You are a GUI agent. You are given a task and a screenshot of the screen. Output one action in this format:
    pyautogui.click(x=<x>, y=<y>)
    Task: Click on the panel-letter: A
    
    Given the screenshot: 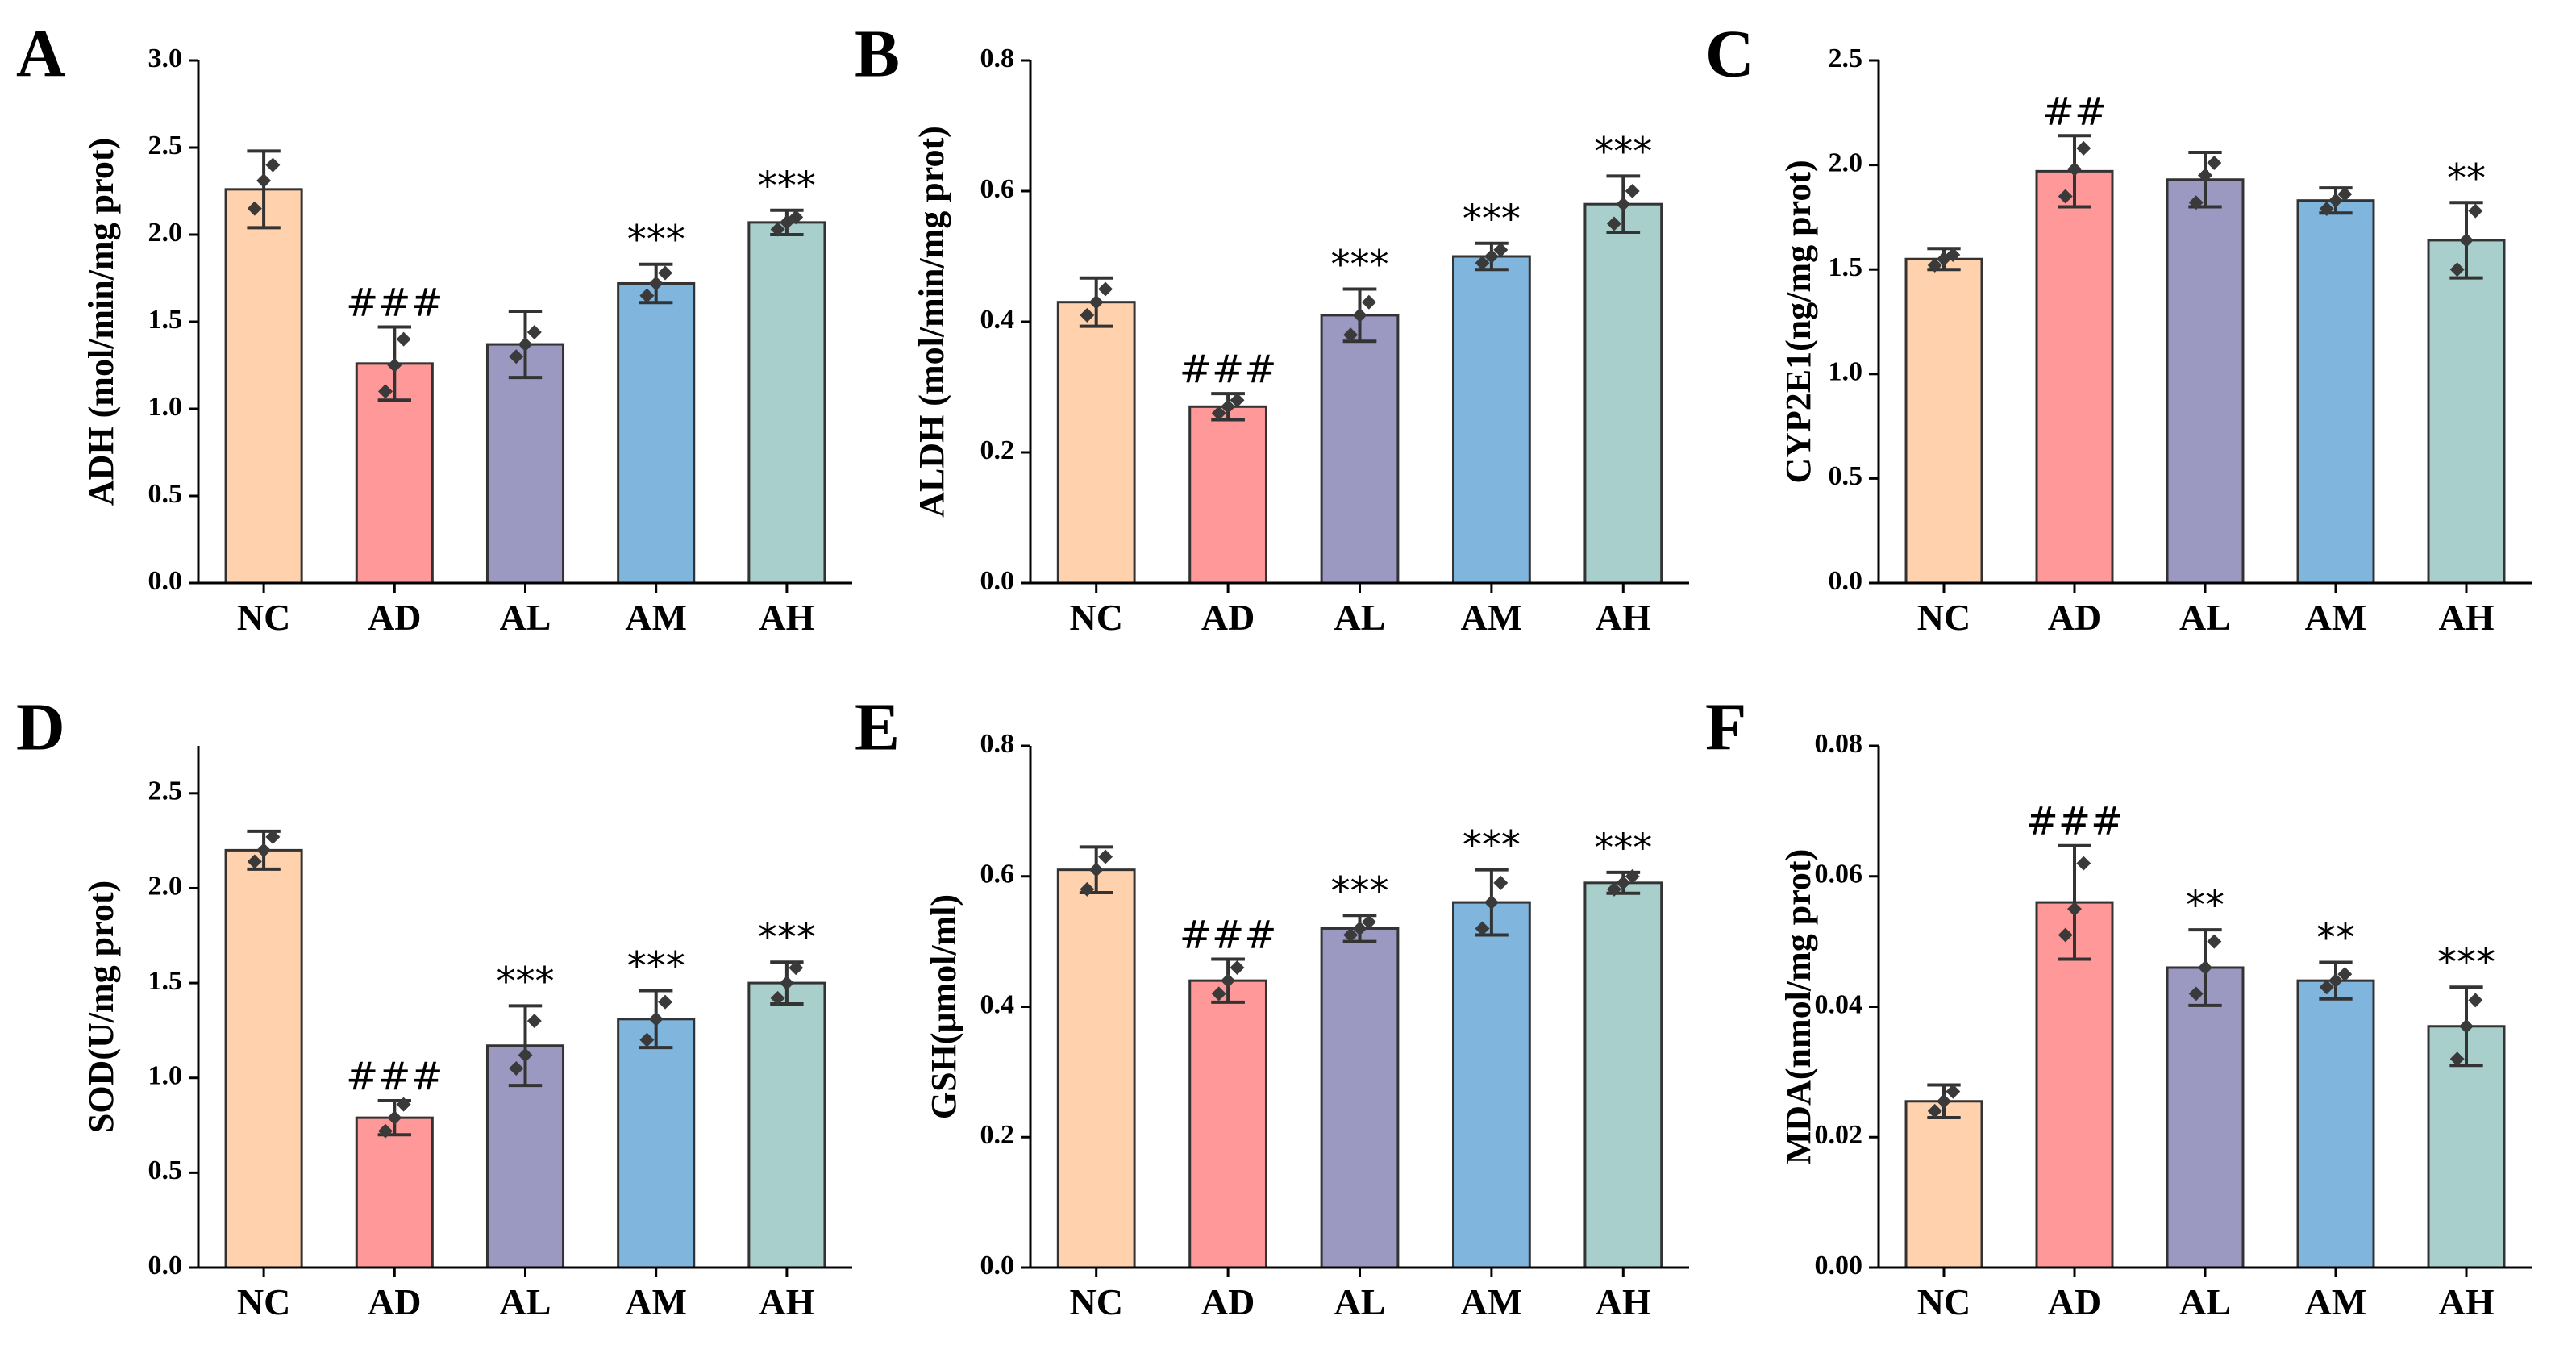 What is the action you would take?
    pyautogui.click(x=40, y=53)
    